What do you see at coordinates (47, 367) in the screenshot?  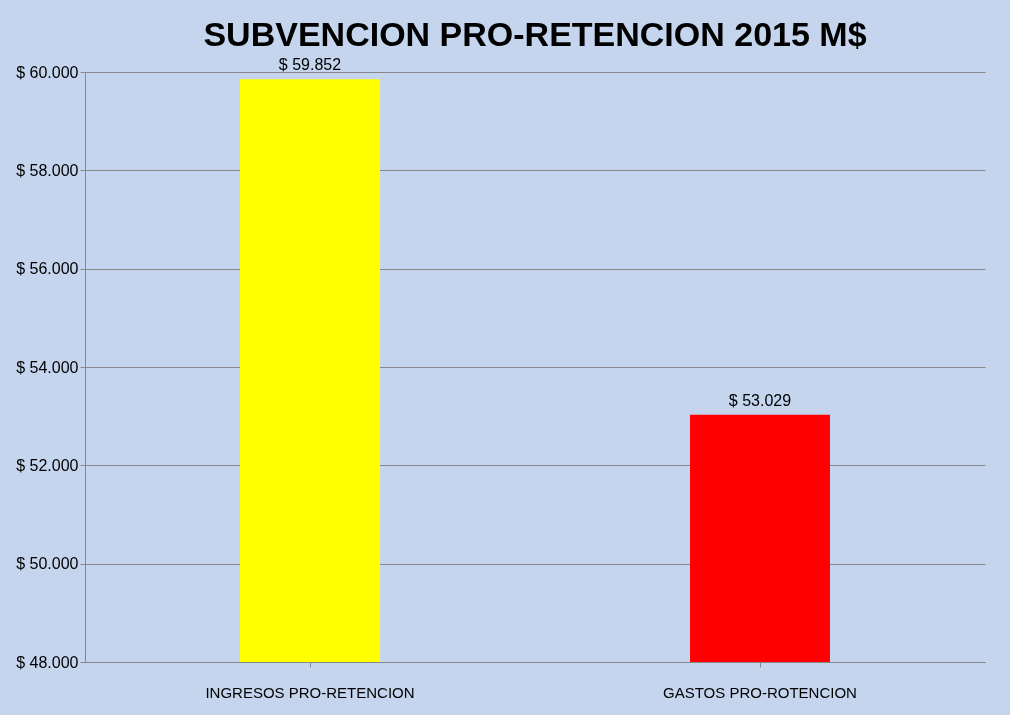 I see `y-tick-label: $ 54.000` at bounding box center [47, 367].